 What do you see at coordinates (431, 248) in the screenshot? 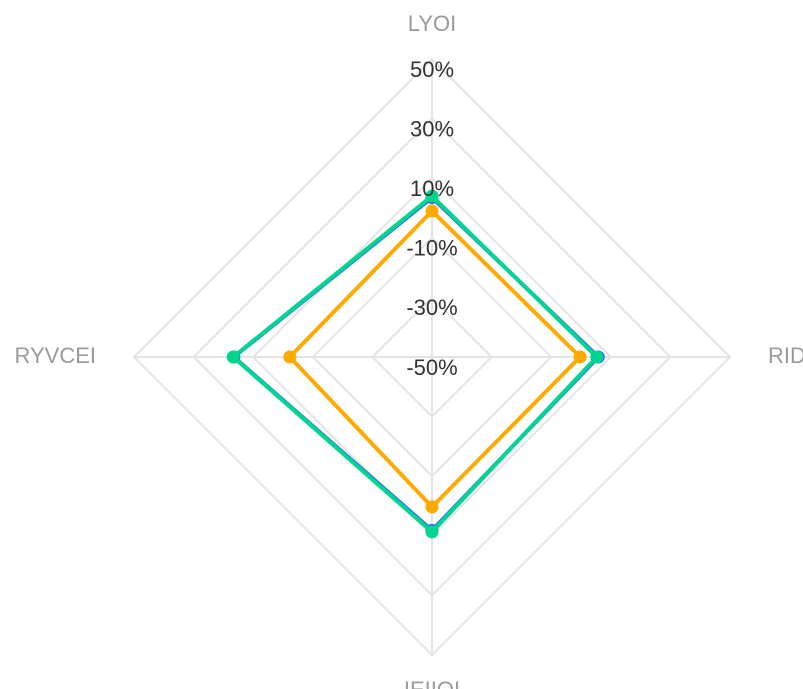
I see `tick-label: -10%` at bounding box center [431, 248].